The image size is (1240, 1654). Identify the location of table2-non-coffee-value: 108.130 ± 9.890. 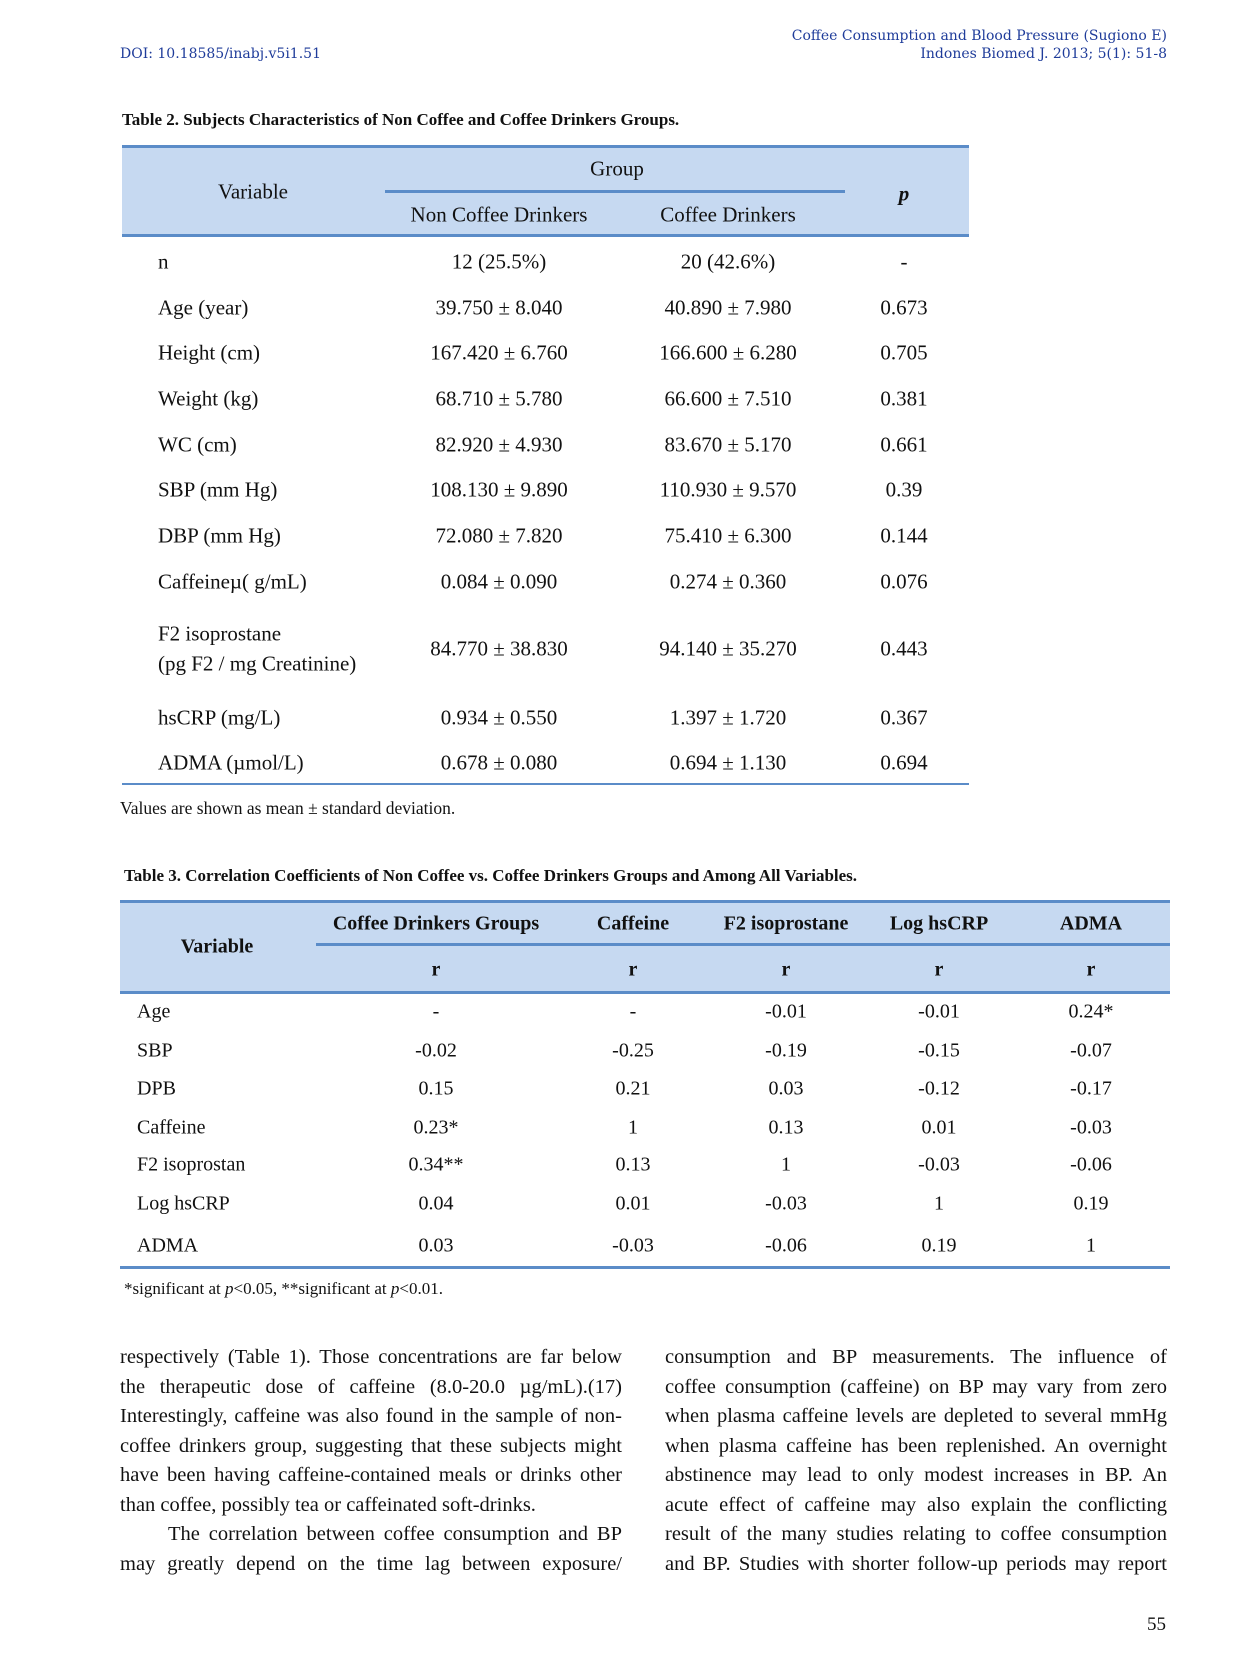
(499, 489).